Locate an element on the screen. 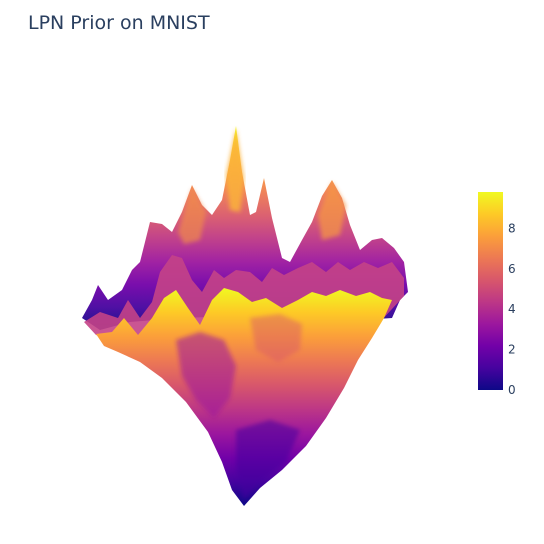 The height and width of the screenshot is (544, 544). colorbar-tick-label: 0 is located at coordinates (512, 390).